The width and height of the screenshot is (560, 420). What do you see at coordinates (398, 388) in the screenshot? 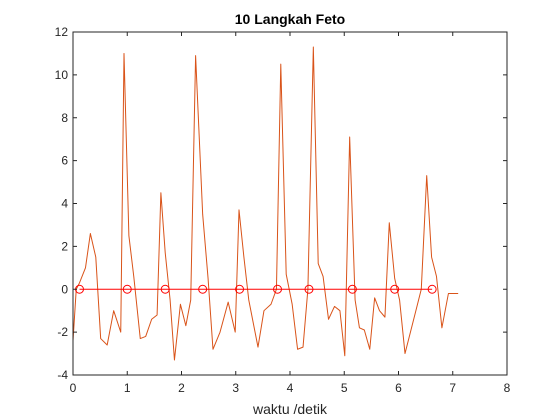
I see `x-tick-label: 6` at bounding box center [398, 388].